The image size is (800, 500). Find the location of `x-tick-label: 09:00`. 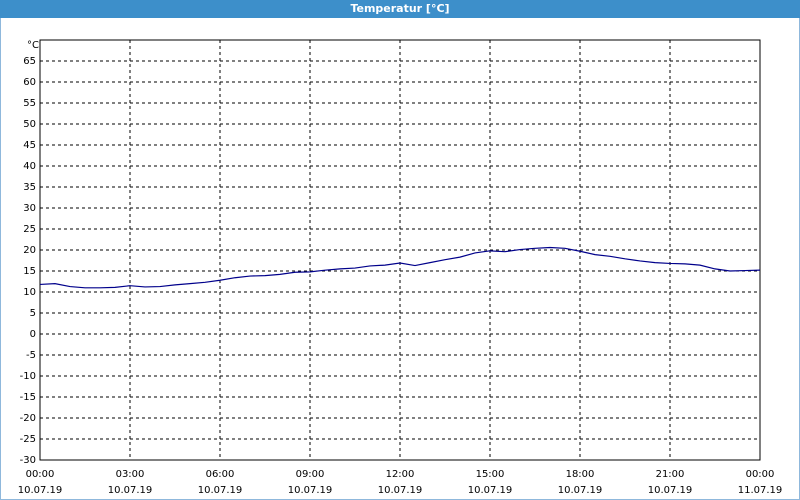

x-tick-label: 09:00 is located at coordinates (310, 474).